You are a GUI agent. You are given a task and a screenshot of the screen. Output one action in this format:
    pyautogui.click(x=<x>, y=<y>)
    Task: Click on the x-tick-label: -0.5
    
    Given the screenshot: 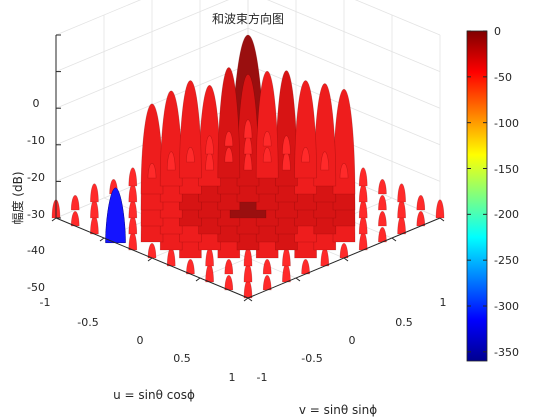 What is the action you would take?
    pyautogui.click(x=87, y=322)
    